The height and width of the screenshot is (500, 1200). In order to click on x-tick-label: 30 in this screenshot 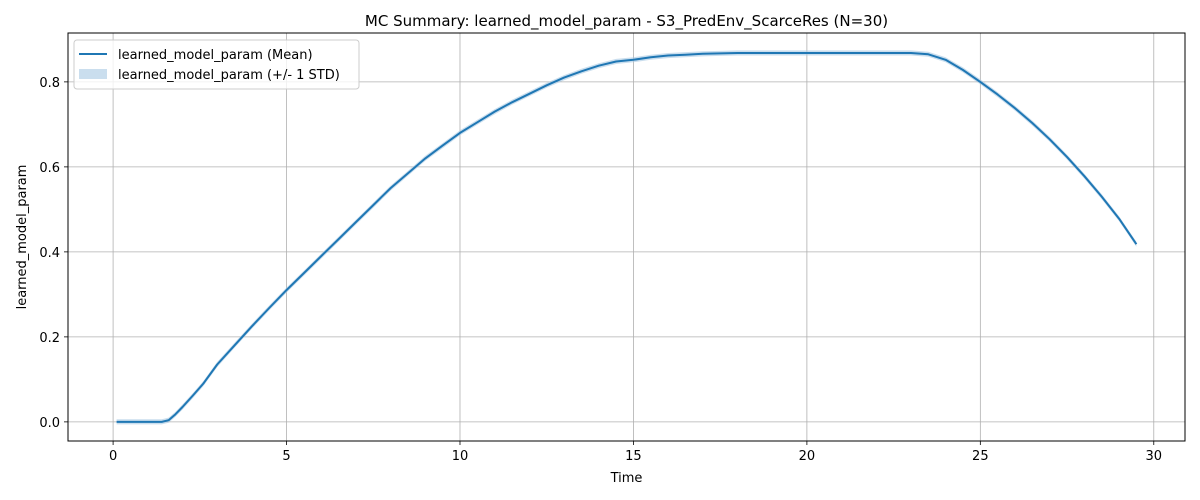, I will do `click(1154, 456)`.